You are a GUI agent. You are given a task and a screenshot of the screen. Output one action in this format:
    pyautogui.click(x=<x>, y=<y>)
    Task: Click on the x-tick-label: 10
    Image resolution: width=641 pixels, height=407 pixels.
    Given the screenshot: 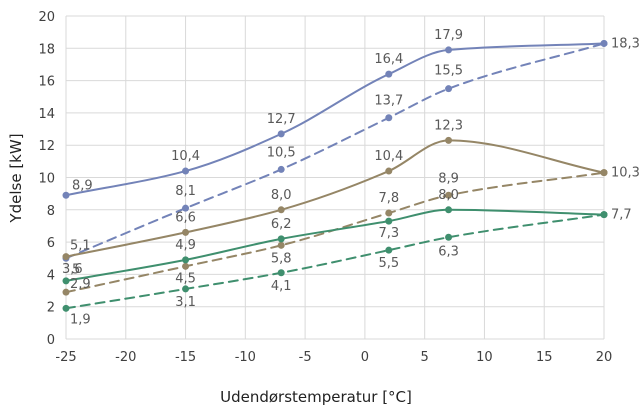 What is the action you would take?
    pyautogui.click(x=484, y=357)
    